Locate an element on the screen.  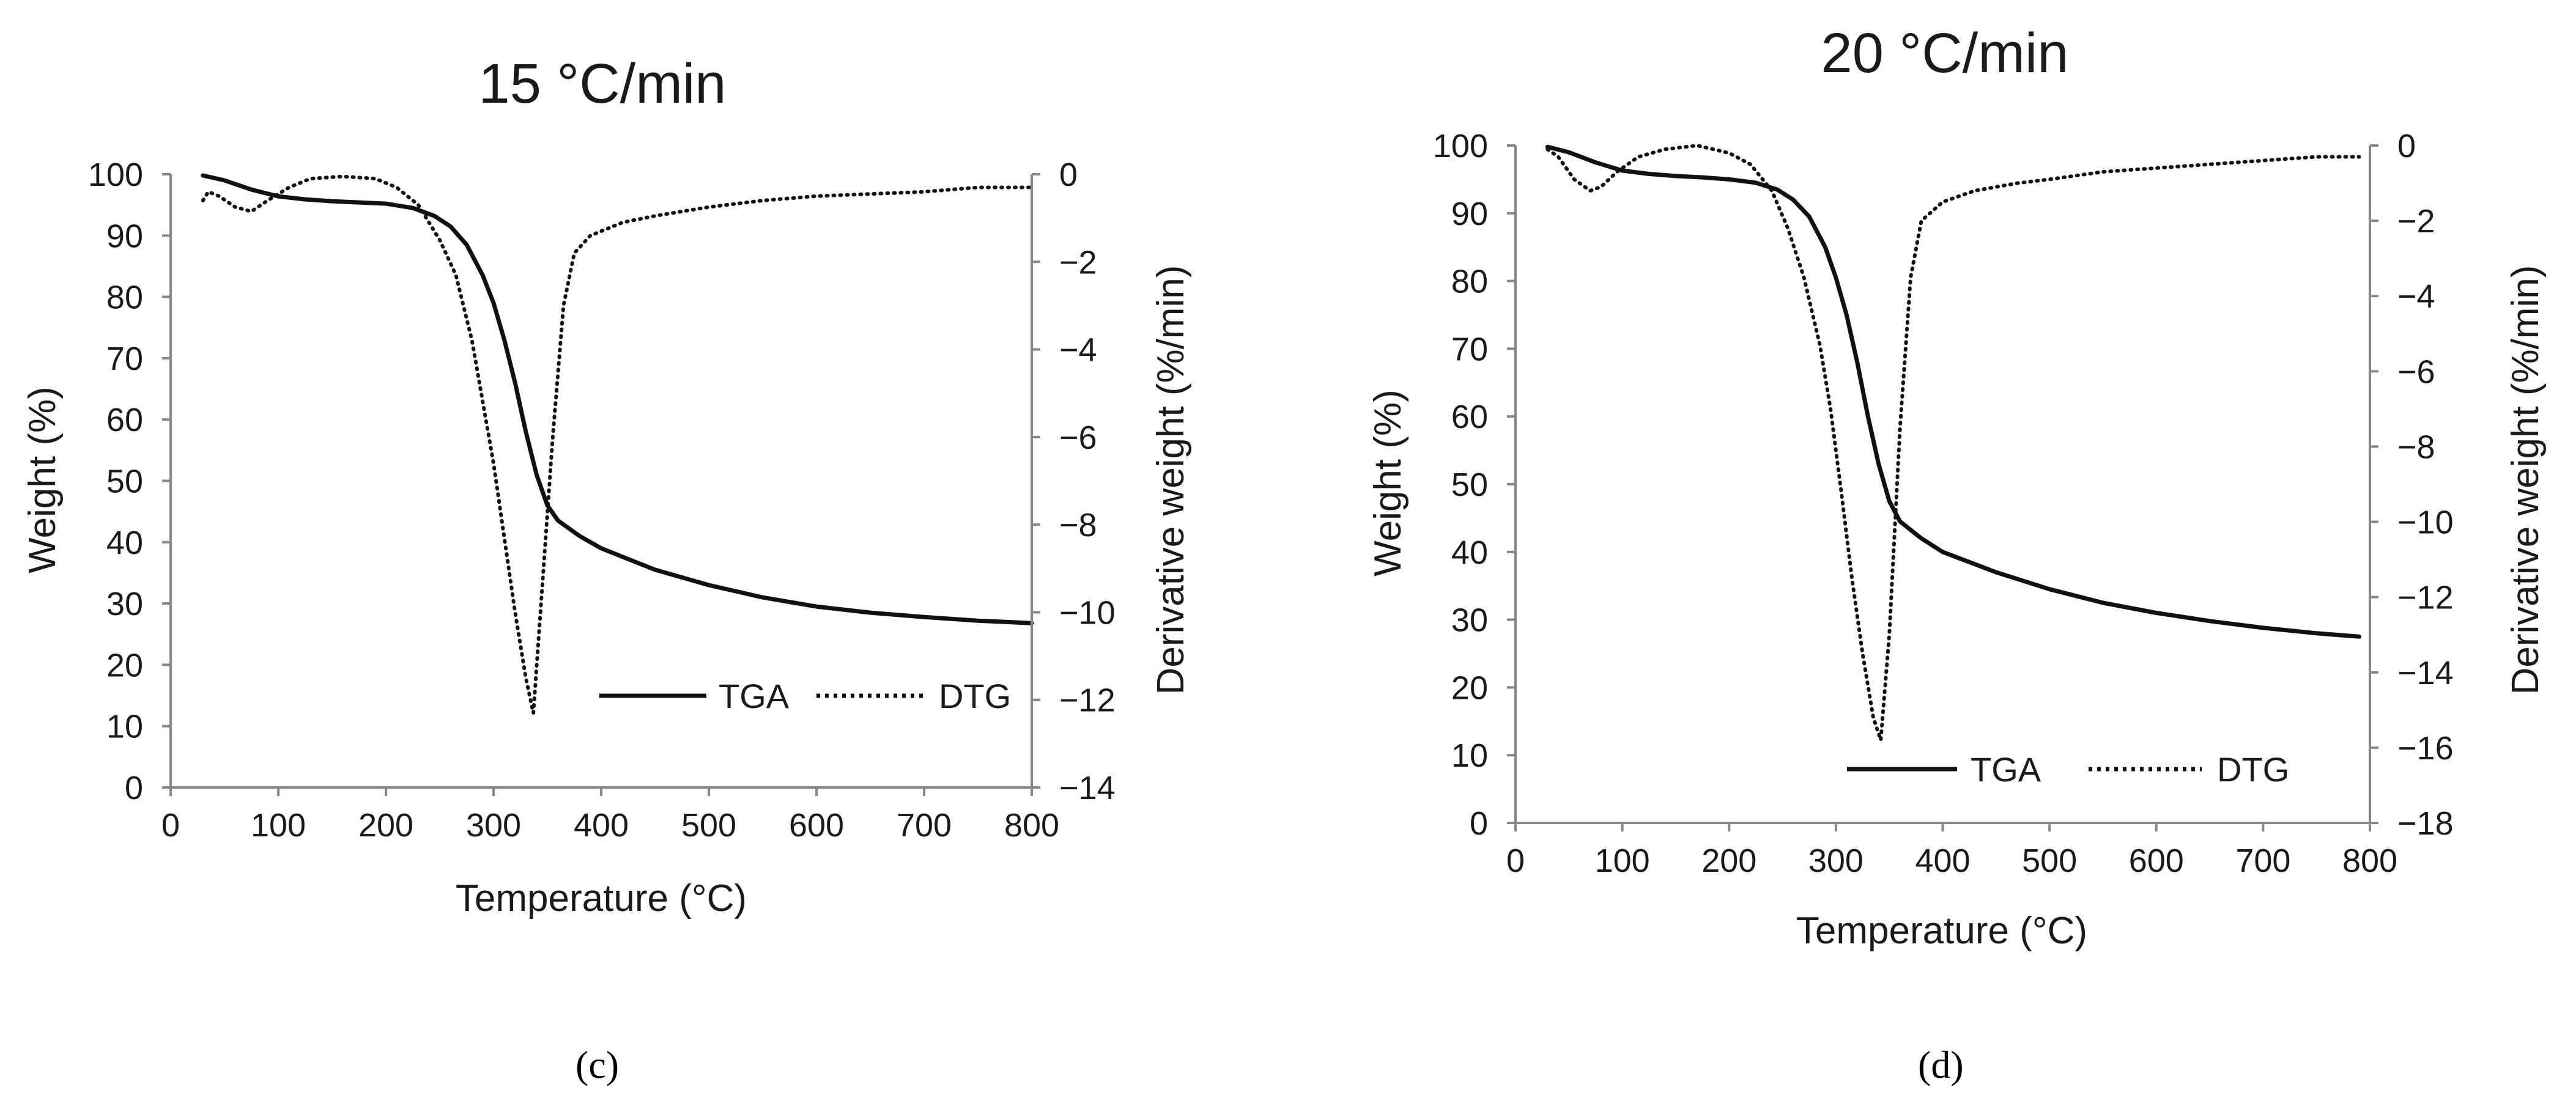
panel-label-d: (d) is located at coordinates (1941, 1064).